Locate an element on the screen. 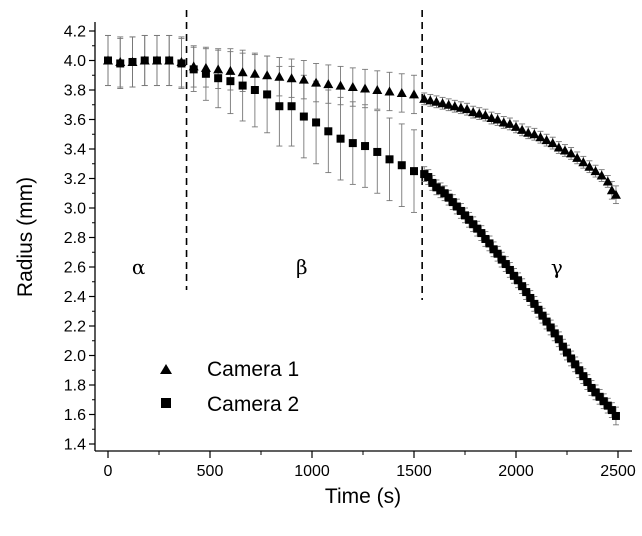 The height and width of the screenshot is (536, 642). x-tick-label: 500 is located at coordinates (210, 471).